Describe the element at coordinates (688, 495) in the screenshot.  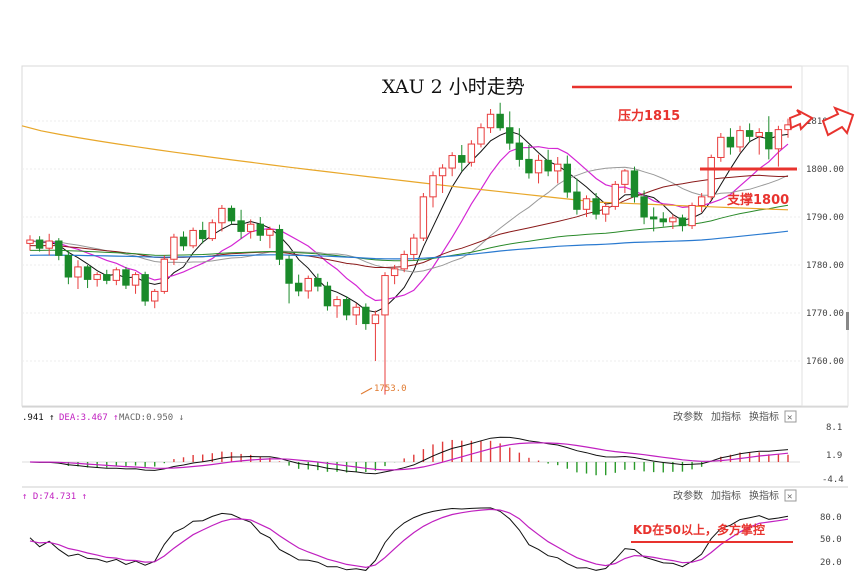
I see `kd-btn-params: 改参数` at that location.